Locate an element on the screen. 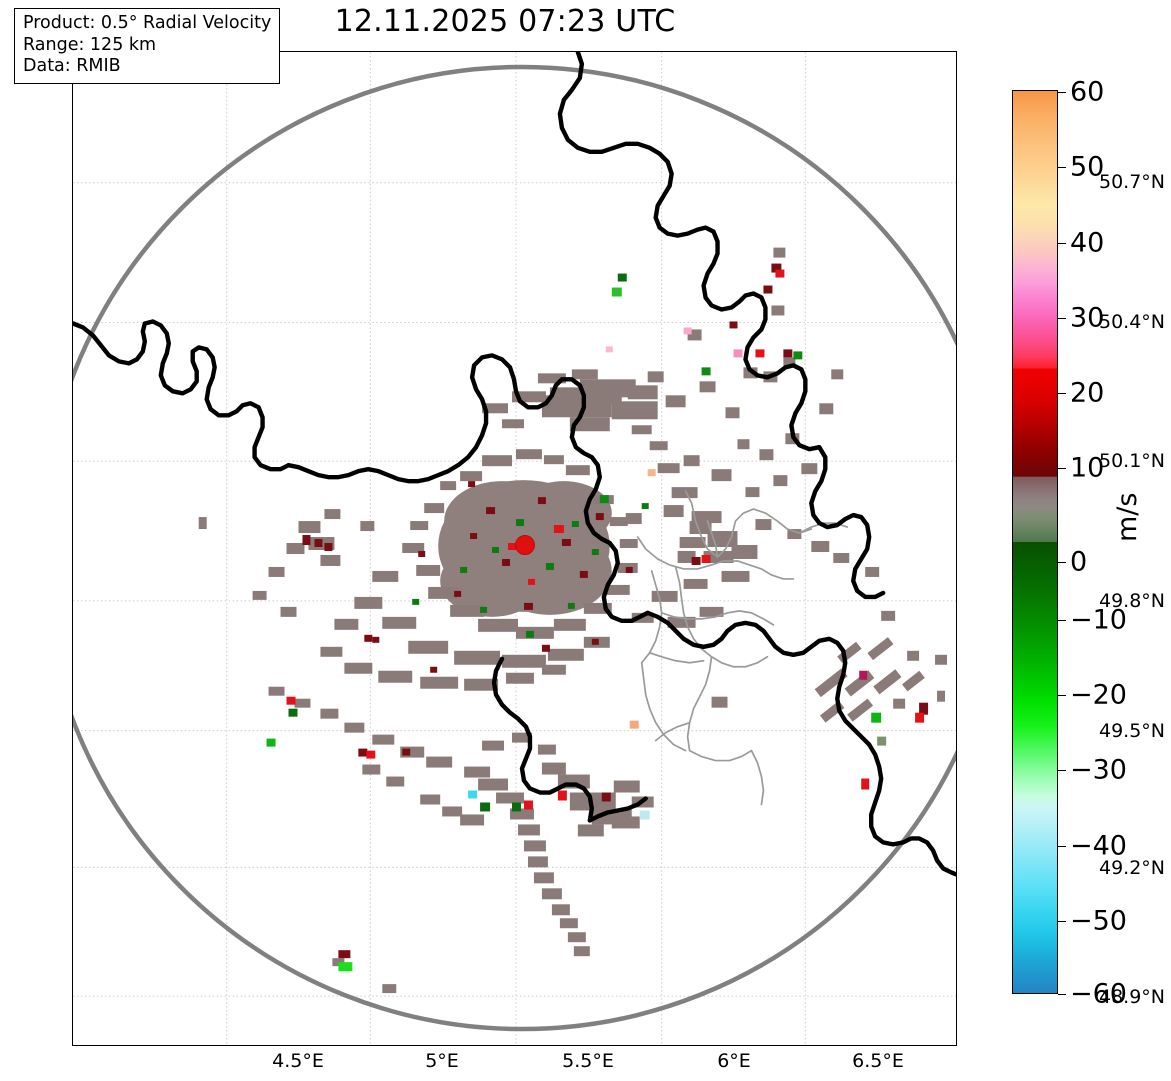  echo-cluster-south-central-accent is located at coordinates (565, 805).